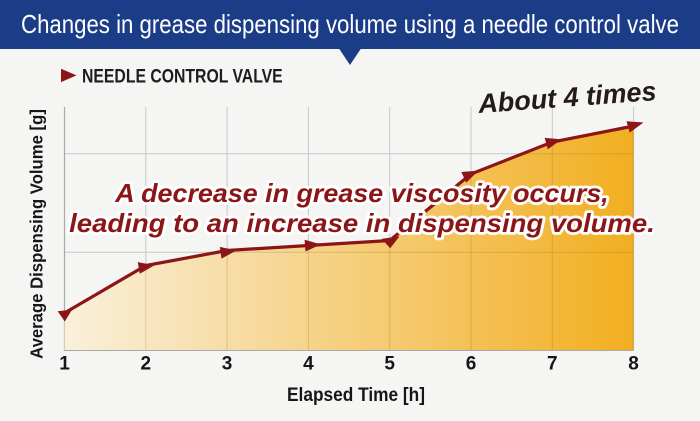 Image resolution: width=700 pixels, height=421 pixels. What do you see at coordinates (633, 364) in the screenshot?
I see `svg-text: 8` at bounding box center [633, 364].